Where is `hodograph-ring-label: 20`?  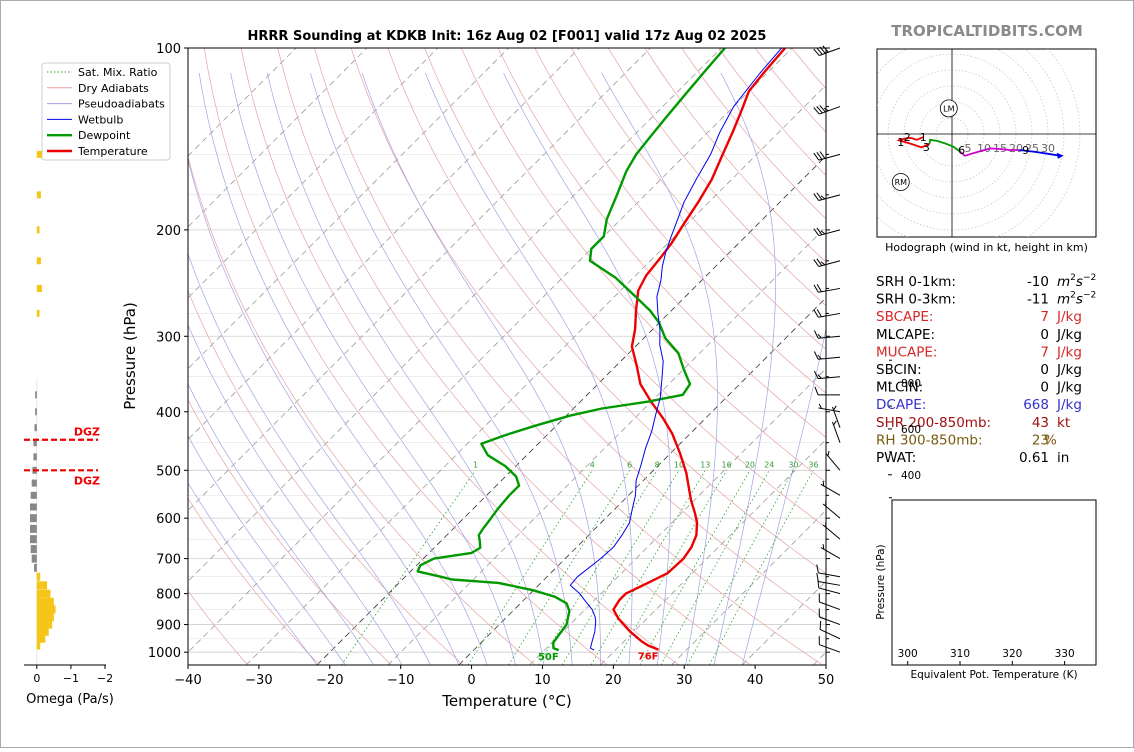
hodograph-ring-label: 20 is located at coordinates (1016, 148).